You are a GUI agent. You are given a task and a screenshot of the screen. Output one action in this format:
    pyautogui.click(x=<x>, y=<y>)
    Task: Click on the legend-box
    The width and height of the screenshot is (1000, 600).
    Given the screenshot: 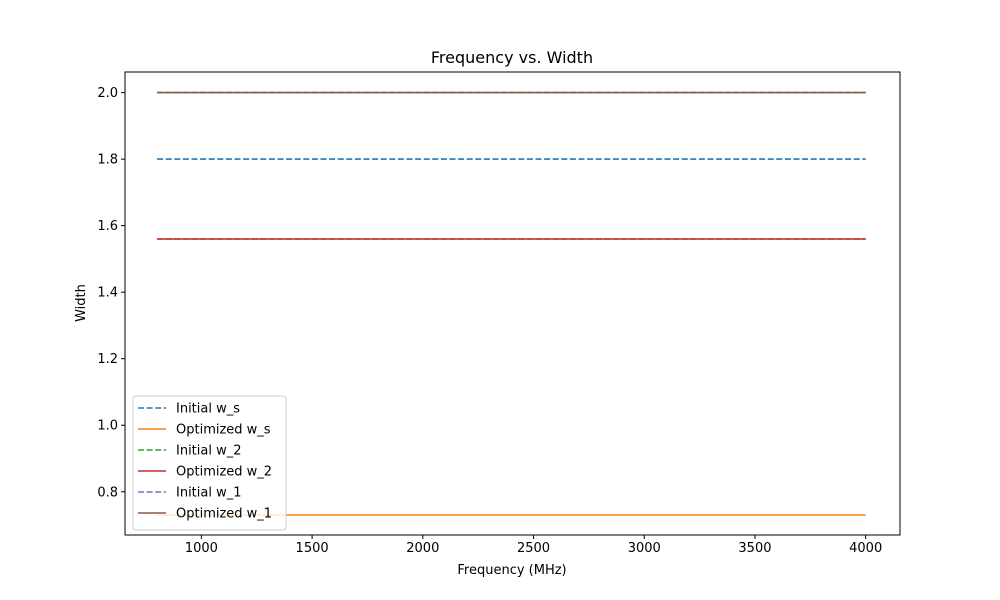 What is the action you would take?
    pyautogui.click(x=209, y=463)
    